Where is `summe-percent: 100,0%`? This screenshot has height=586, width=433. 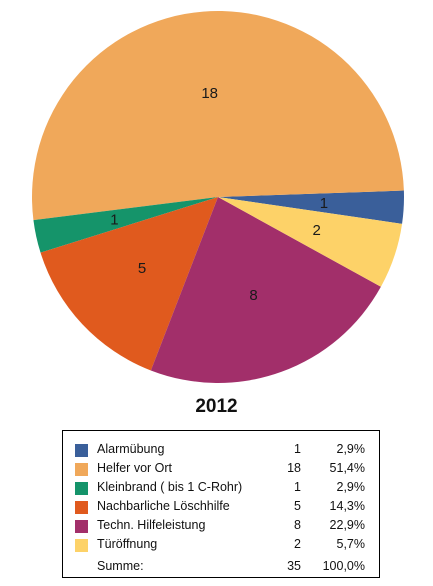 summe-percent: 100,0% is located at coordinates (343, 566).